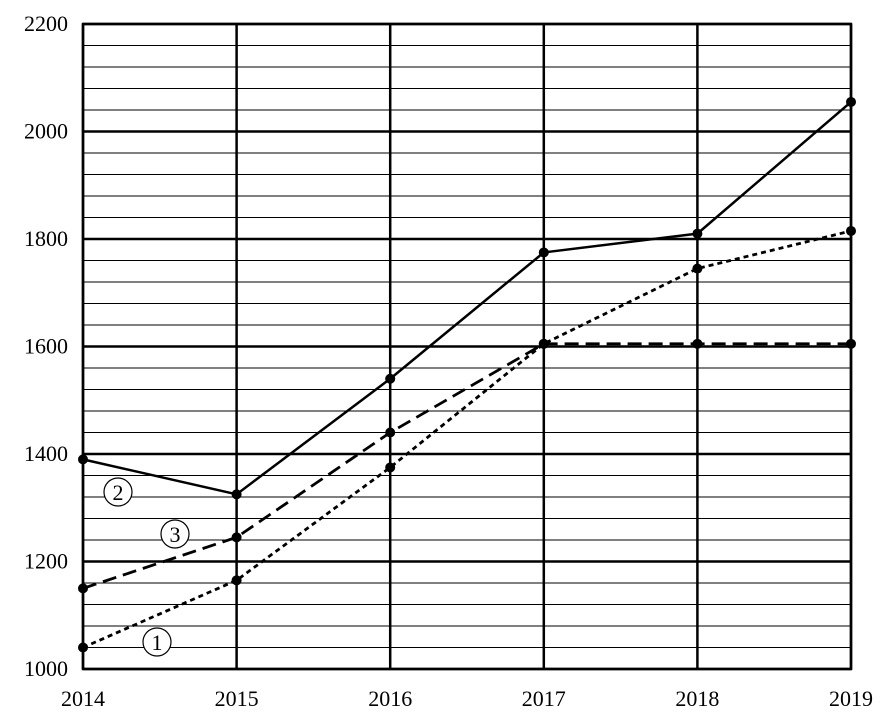 This screenshot has width=885, height=715. I want to click on x-tick-label: 2018, so click(697, 698).